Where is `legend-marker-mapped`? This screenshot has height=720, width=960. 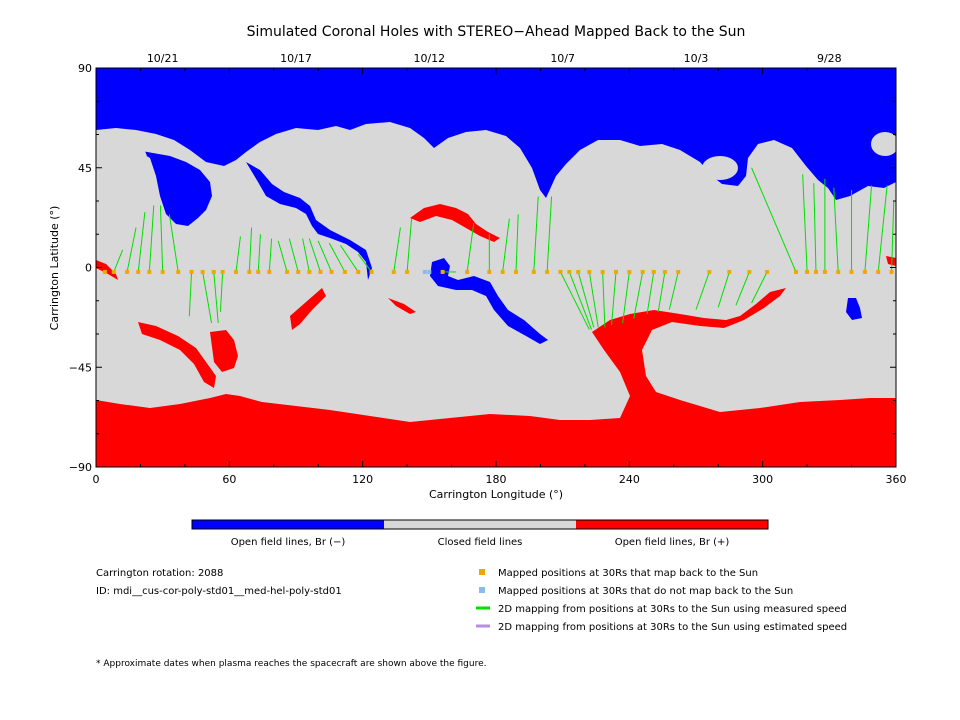 legend-marker-mapped is located at coordinates (482, 572).